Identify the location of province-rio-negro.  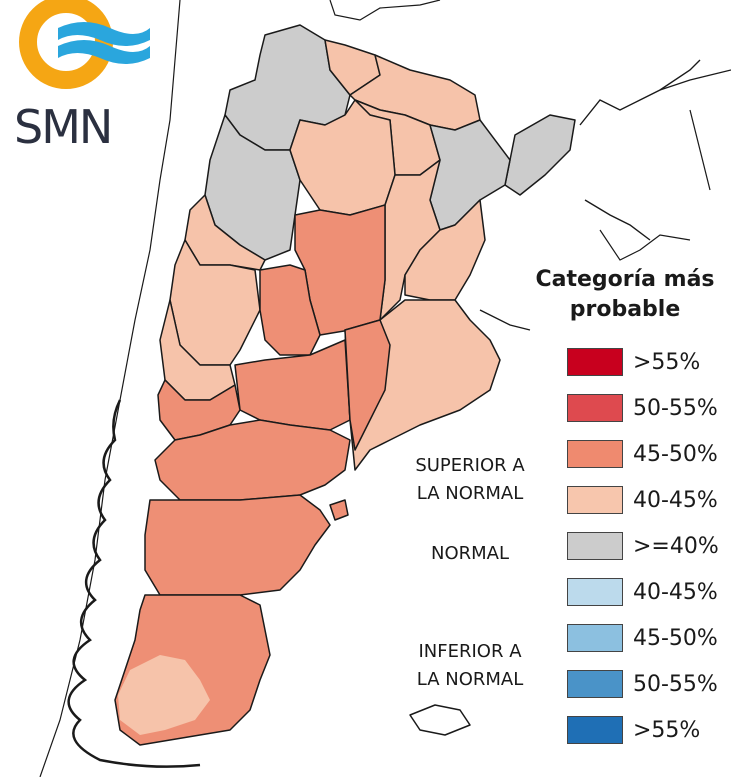
(252, 460).